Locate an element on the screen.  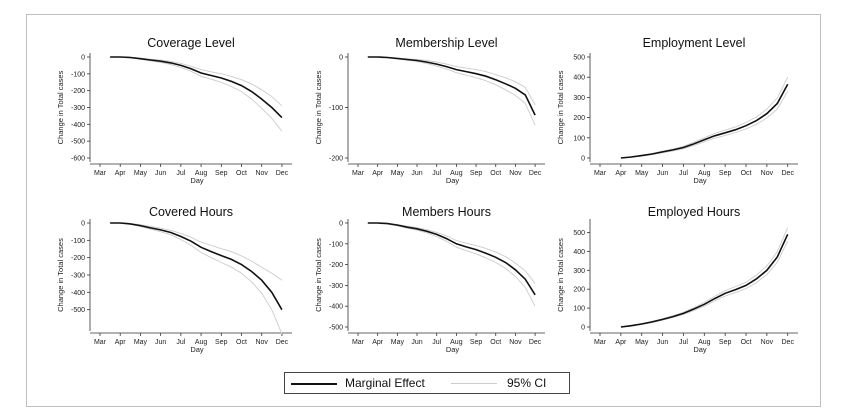
chart-title: Employment Level is located at coordinates (694, 43).